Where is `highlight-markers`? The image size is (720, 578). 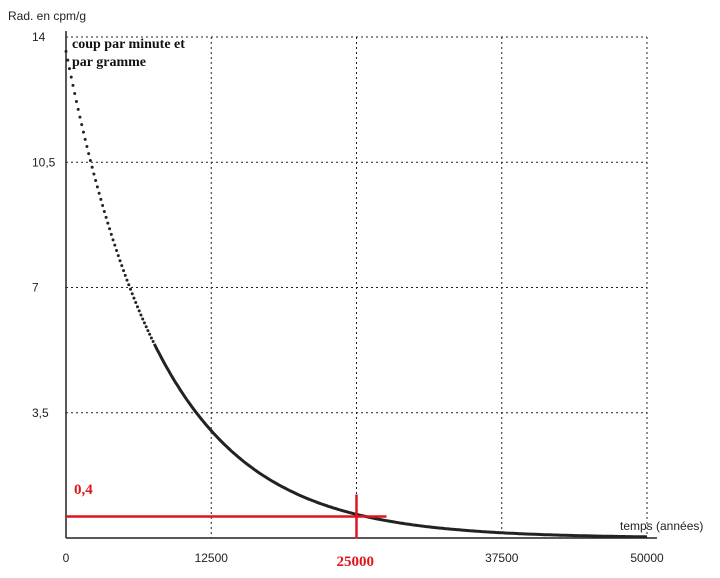
highlight-markers is located at coordinates (226, 516).